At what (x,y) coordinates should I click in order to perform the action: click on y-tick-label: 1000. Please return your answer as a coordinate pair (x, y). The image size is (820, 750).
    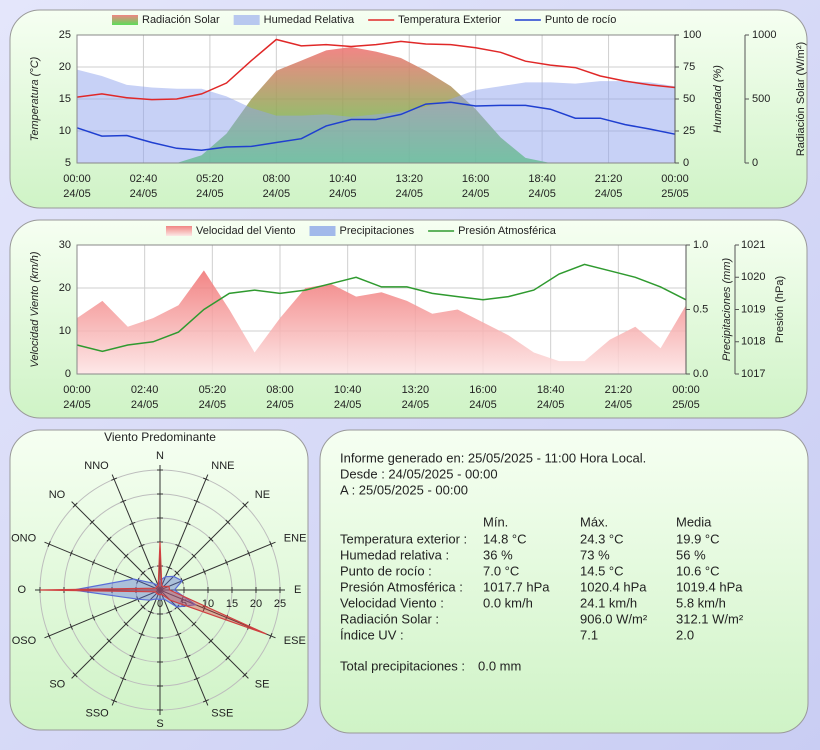
    Looking at the image, I should click on (764, 35).